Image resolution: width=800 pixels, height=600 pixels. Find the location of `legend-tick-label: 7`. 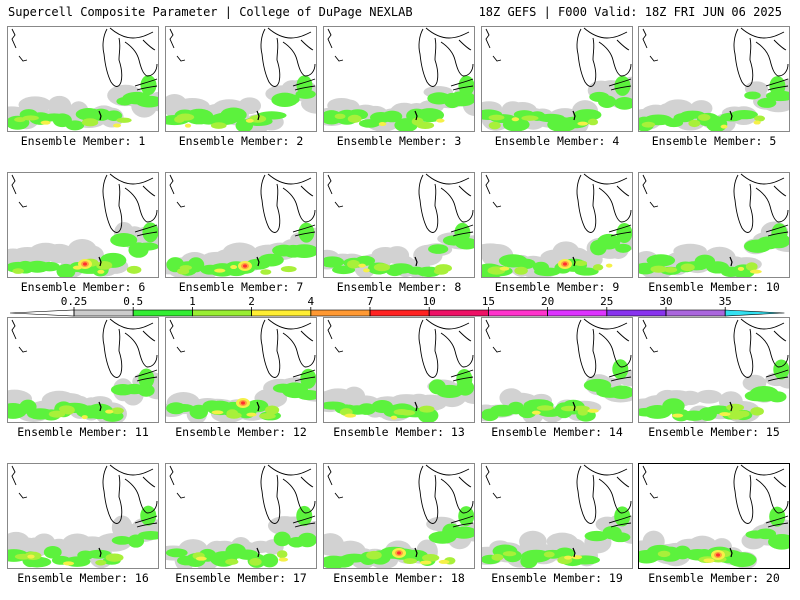

legend-tick-label: 7 is located at coordinates (370, 301).